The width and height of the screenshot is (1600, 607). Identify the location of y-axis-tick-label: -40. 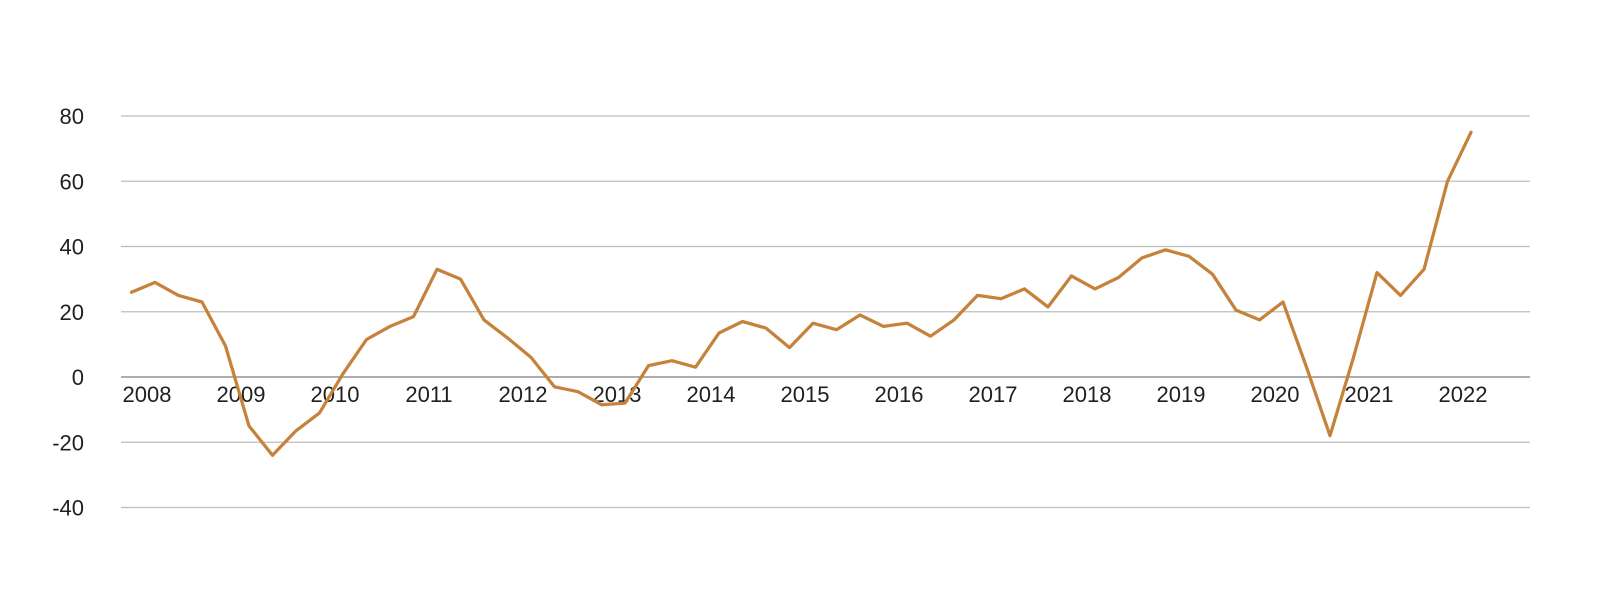
(68, 508).